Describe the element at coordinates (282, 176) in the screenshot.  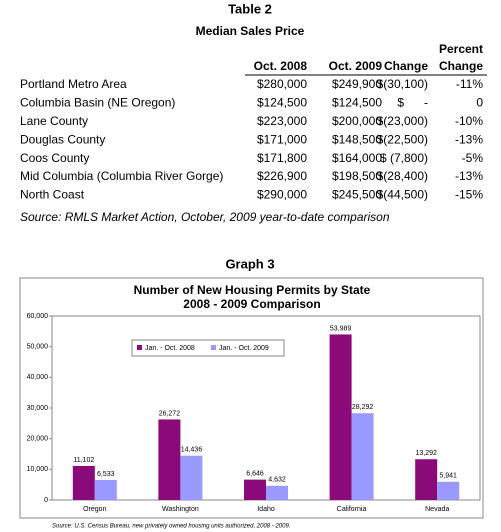
I see `table-cell: $226,900` at that location.